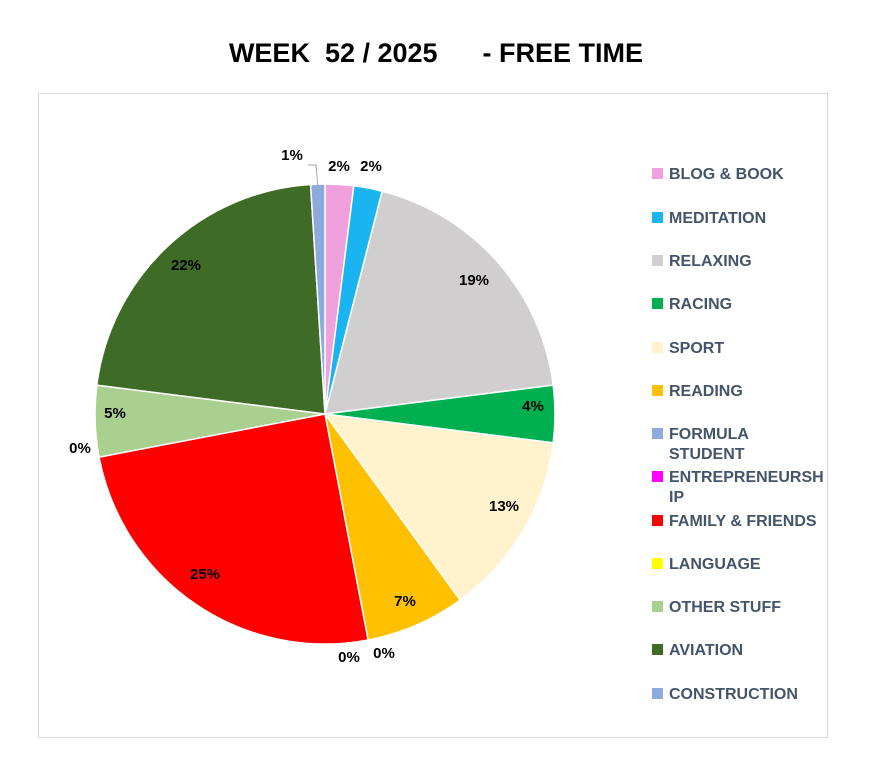  I want to click on legend-swatch-language, so click(657, 563).